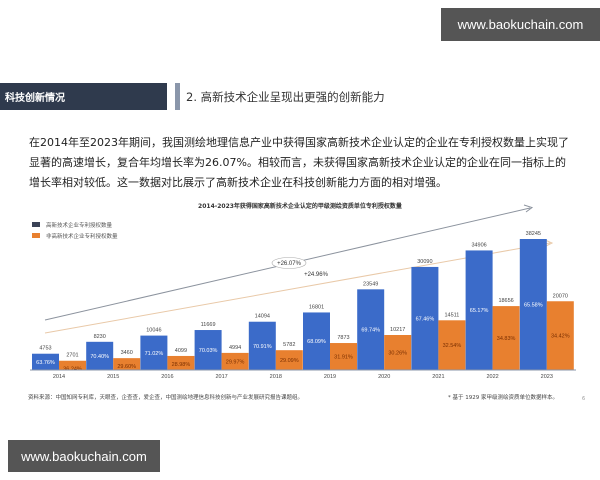 The width and height of the screenshot is (600, 480). Describe the element at coordinates (181, 365) in the screenshot. I see `bar-share-non-high-tech: 28.98%` at that location.